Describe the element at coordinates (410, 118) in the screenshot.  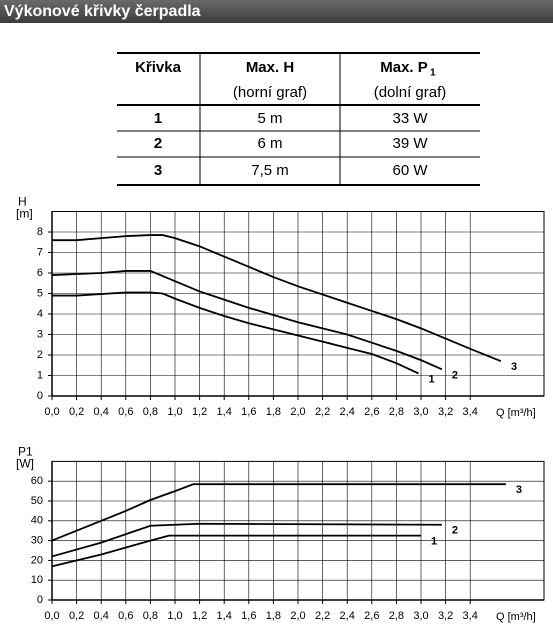
I see `table-cell: 33 W` at that location.